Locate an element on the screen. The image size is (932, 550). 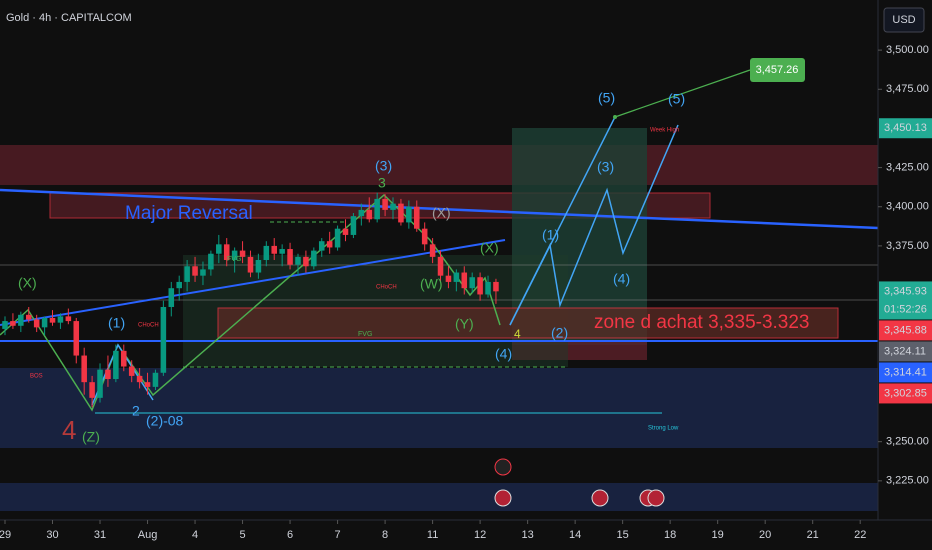
target-label: 3,457.26 is located at coordinates (777, 70).